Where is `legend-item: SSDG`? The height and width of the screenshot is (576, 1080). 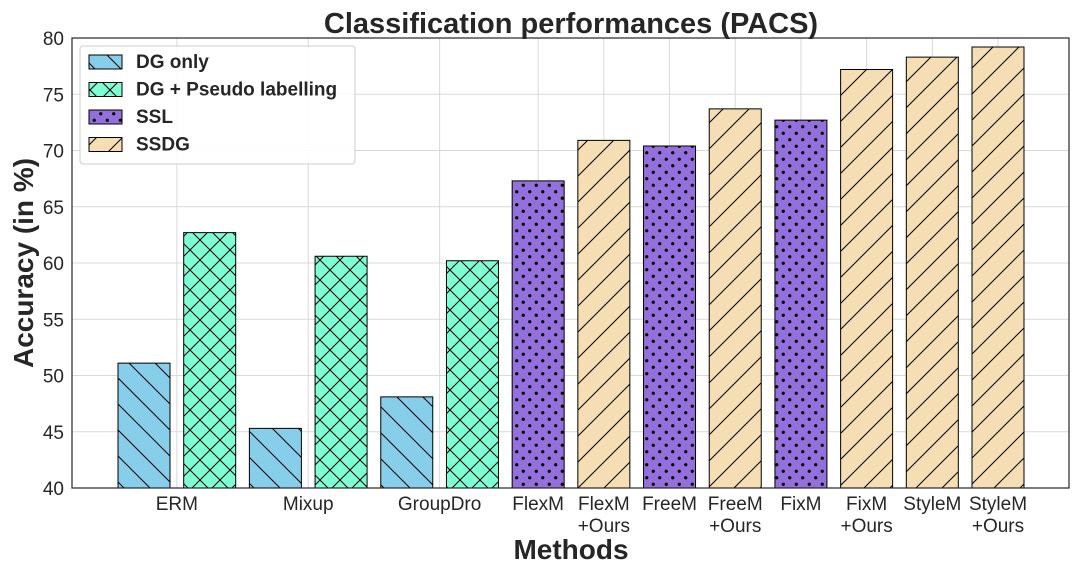
legend-item: SSDG is located at coordinates (139, 145).